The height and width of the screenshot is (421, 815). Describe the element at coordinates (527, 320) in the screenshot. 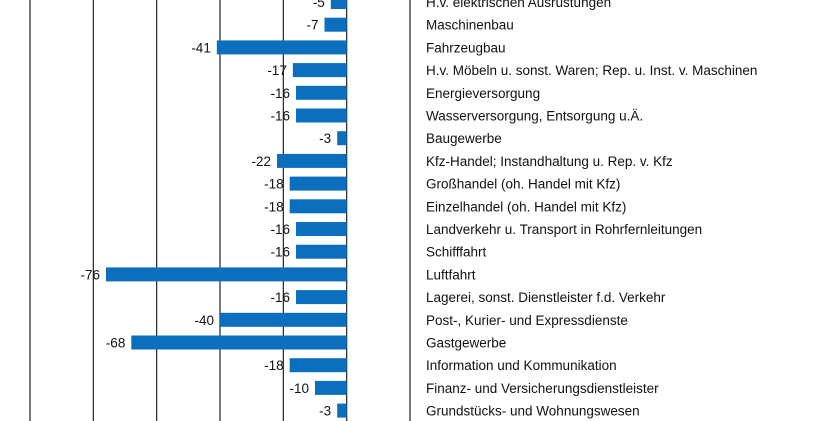

I see `category-label: Post-, Kurier- und Expressdienste` at that location.